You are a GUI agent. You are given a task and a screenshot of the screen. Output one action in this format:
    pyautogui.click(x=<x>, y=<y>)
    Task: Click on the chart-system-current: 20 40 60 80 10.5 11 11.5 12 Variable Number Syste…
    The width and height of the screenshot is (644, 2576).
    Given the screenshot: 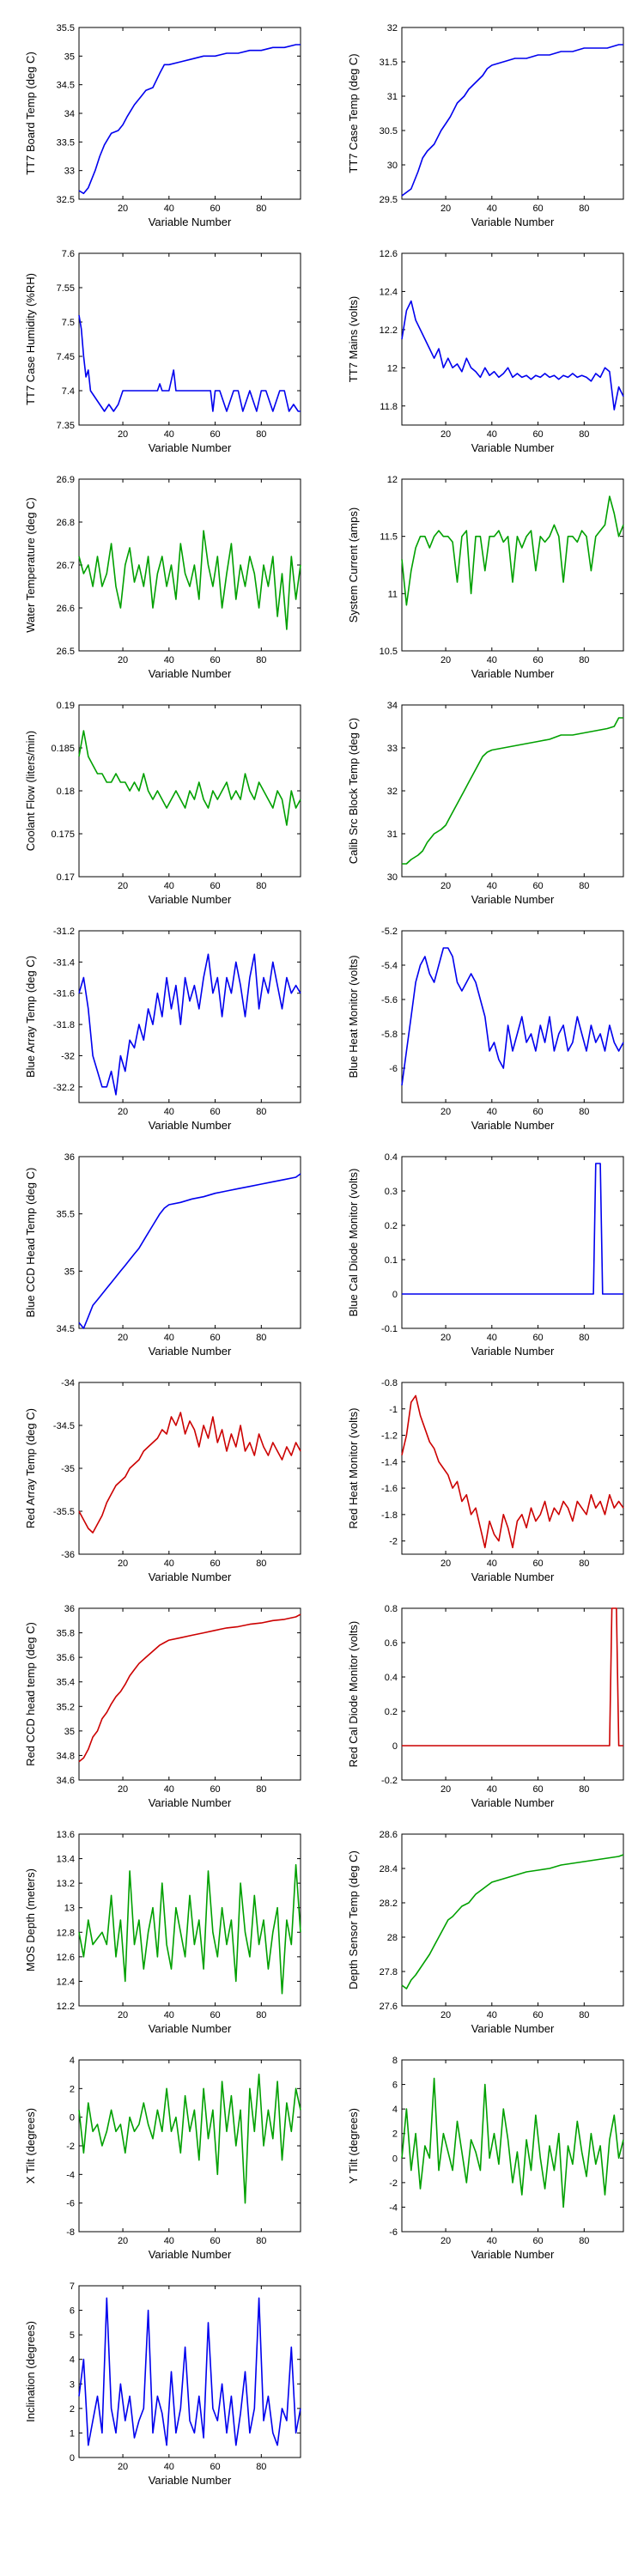 What is the action you would take?
    pyautogui.click(x=486, y=577)
    